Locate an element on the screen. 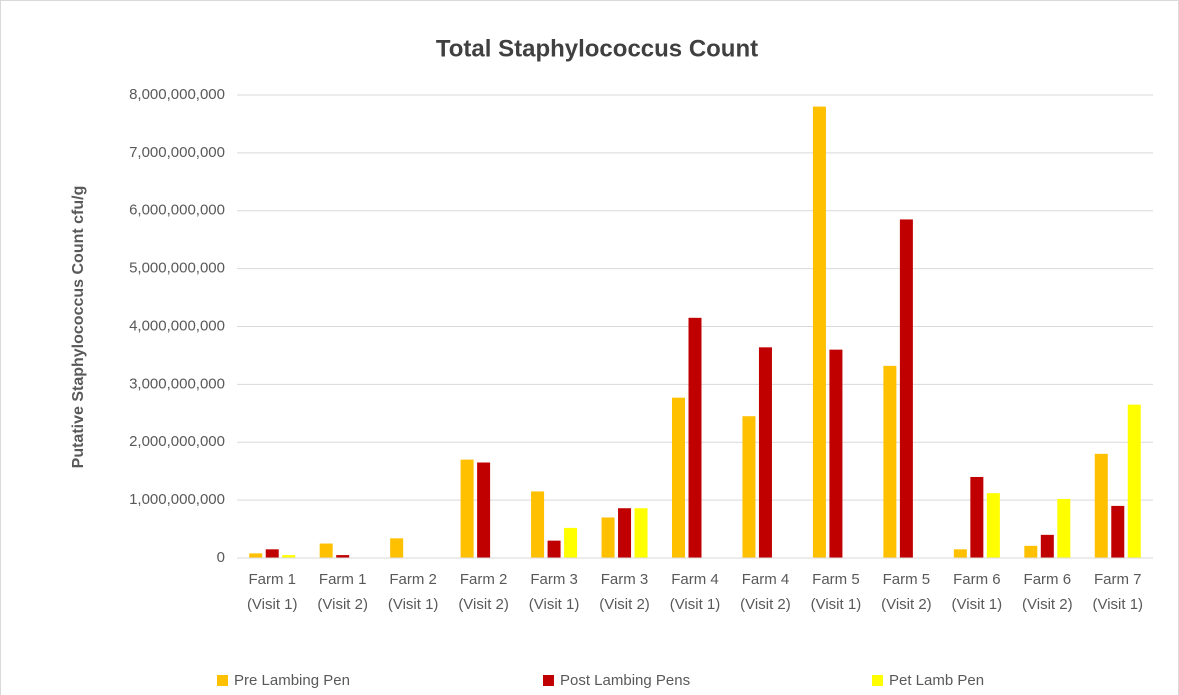 Image resolution: width=1179 pixels, height=695 pixels. y-tick-label: 3,000,000,000 is located at coordinates (177, 383).